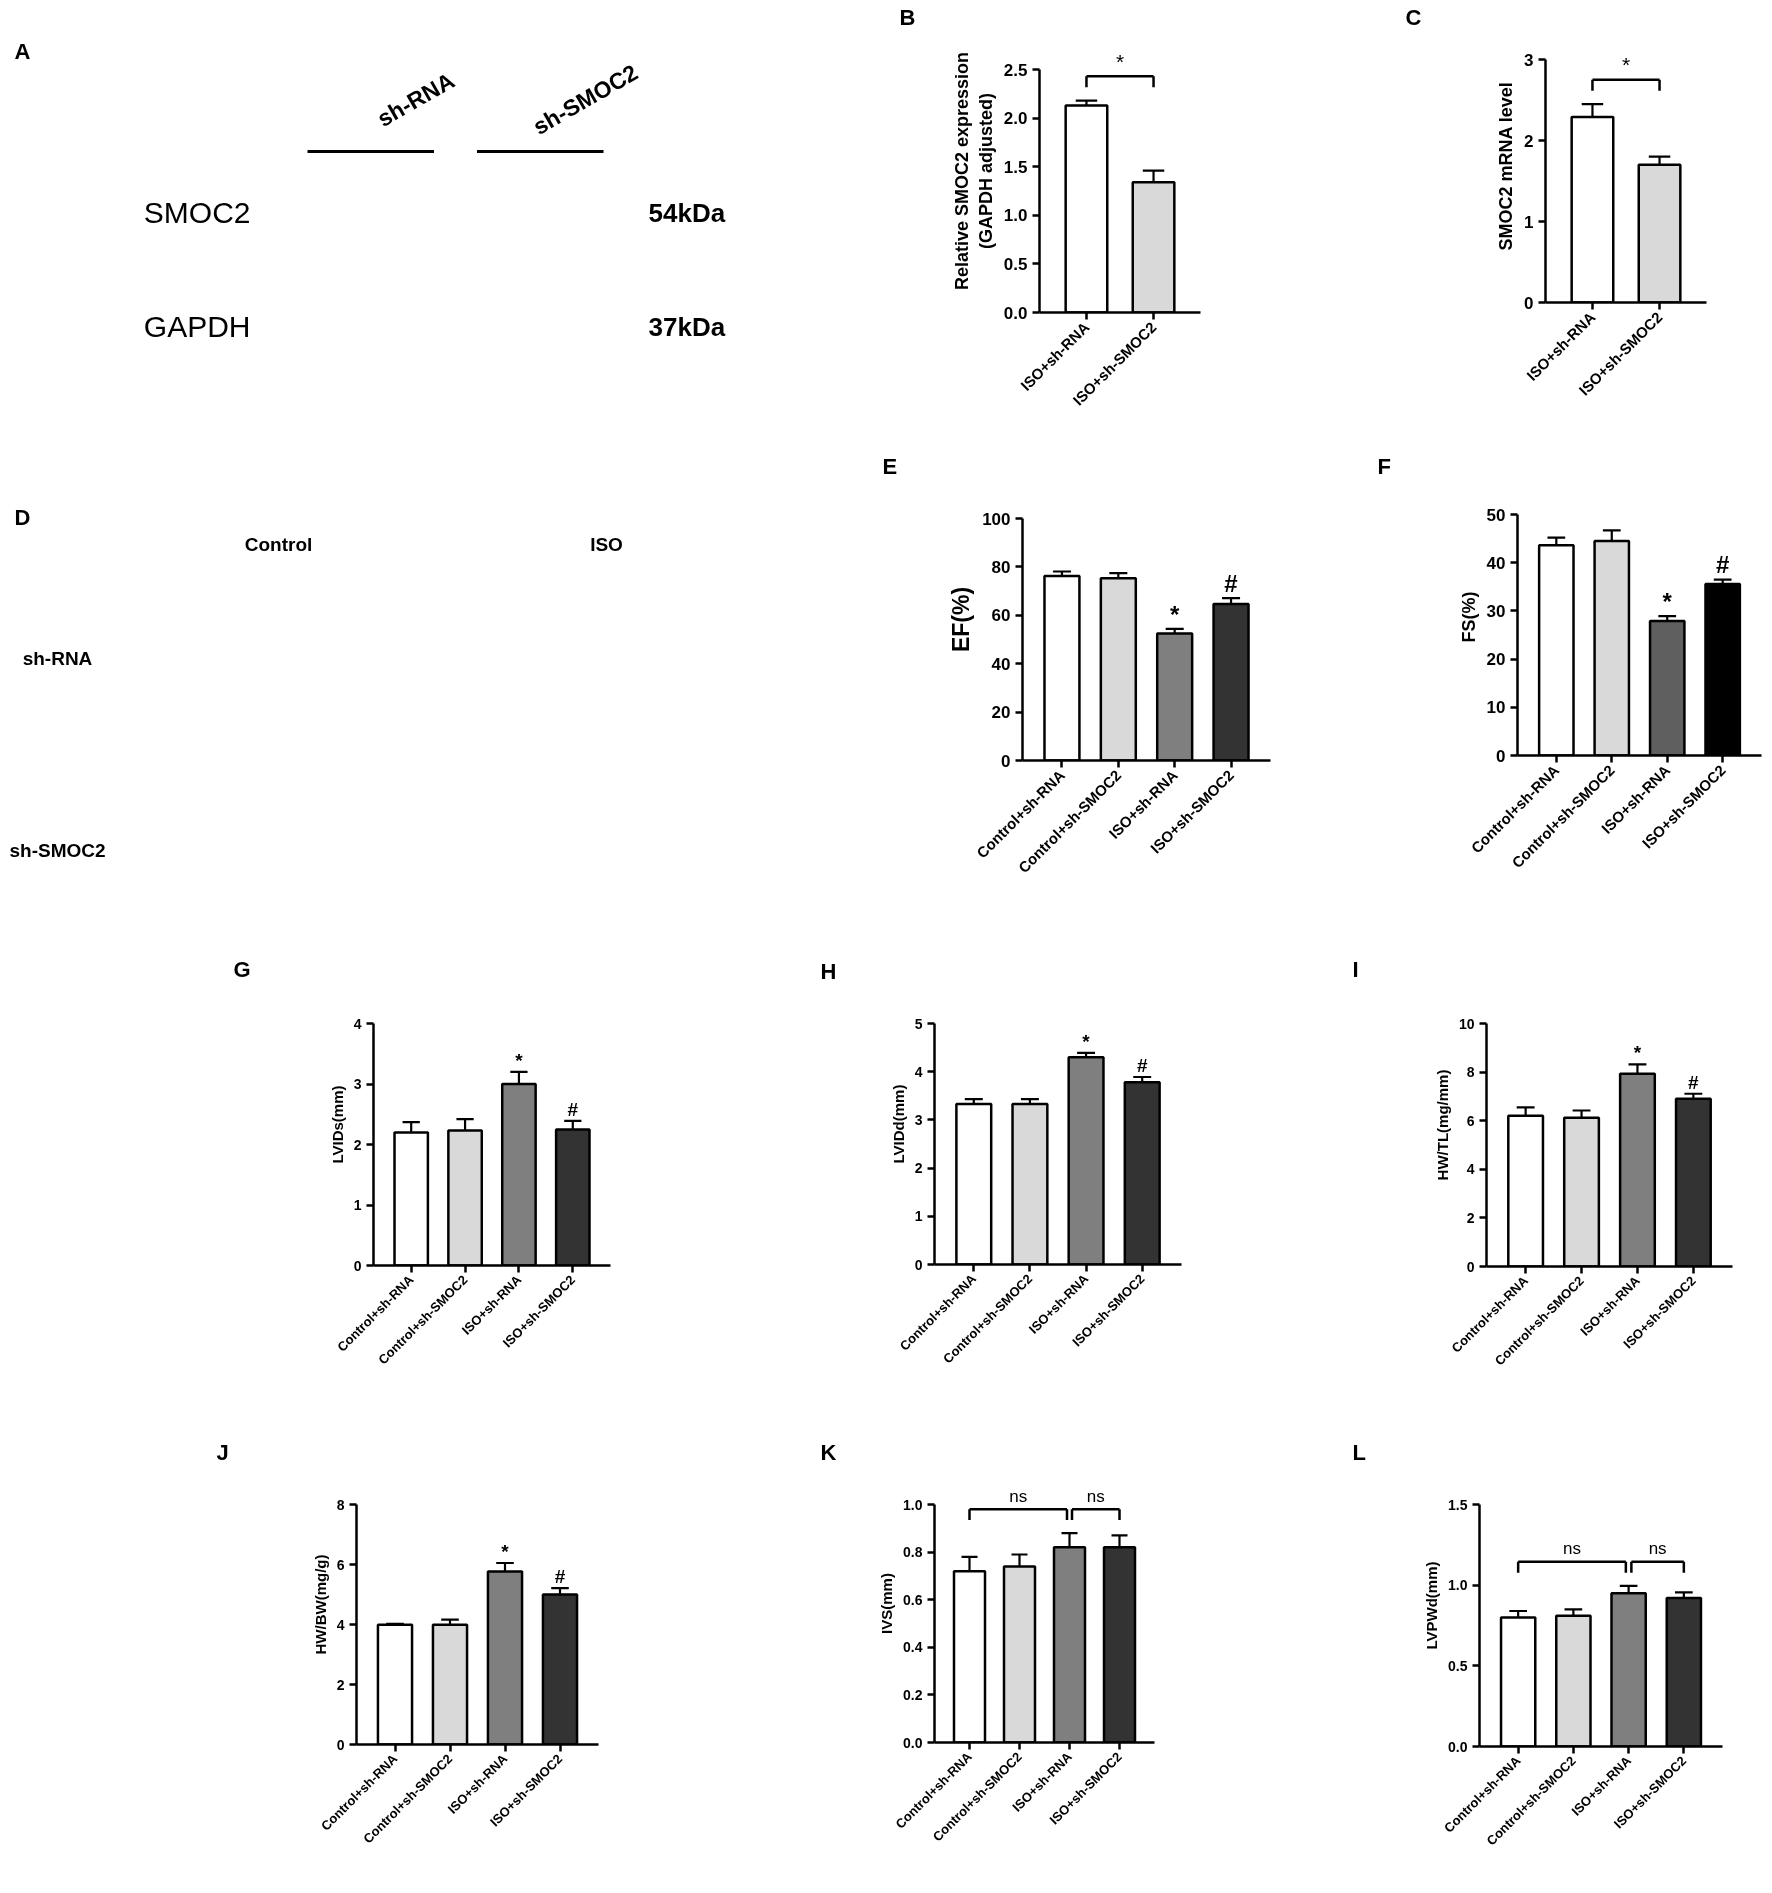 This screenshot has height=1893, width=1772. I want to click on chart-title: I, so click(1355, 969).